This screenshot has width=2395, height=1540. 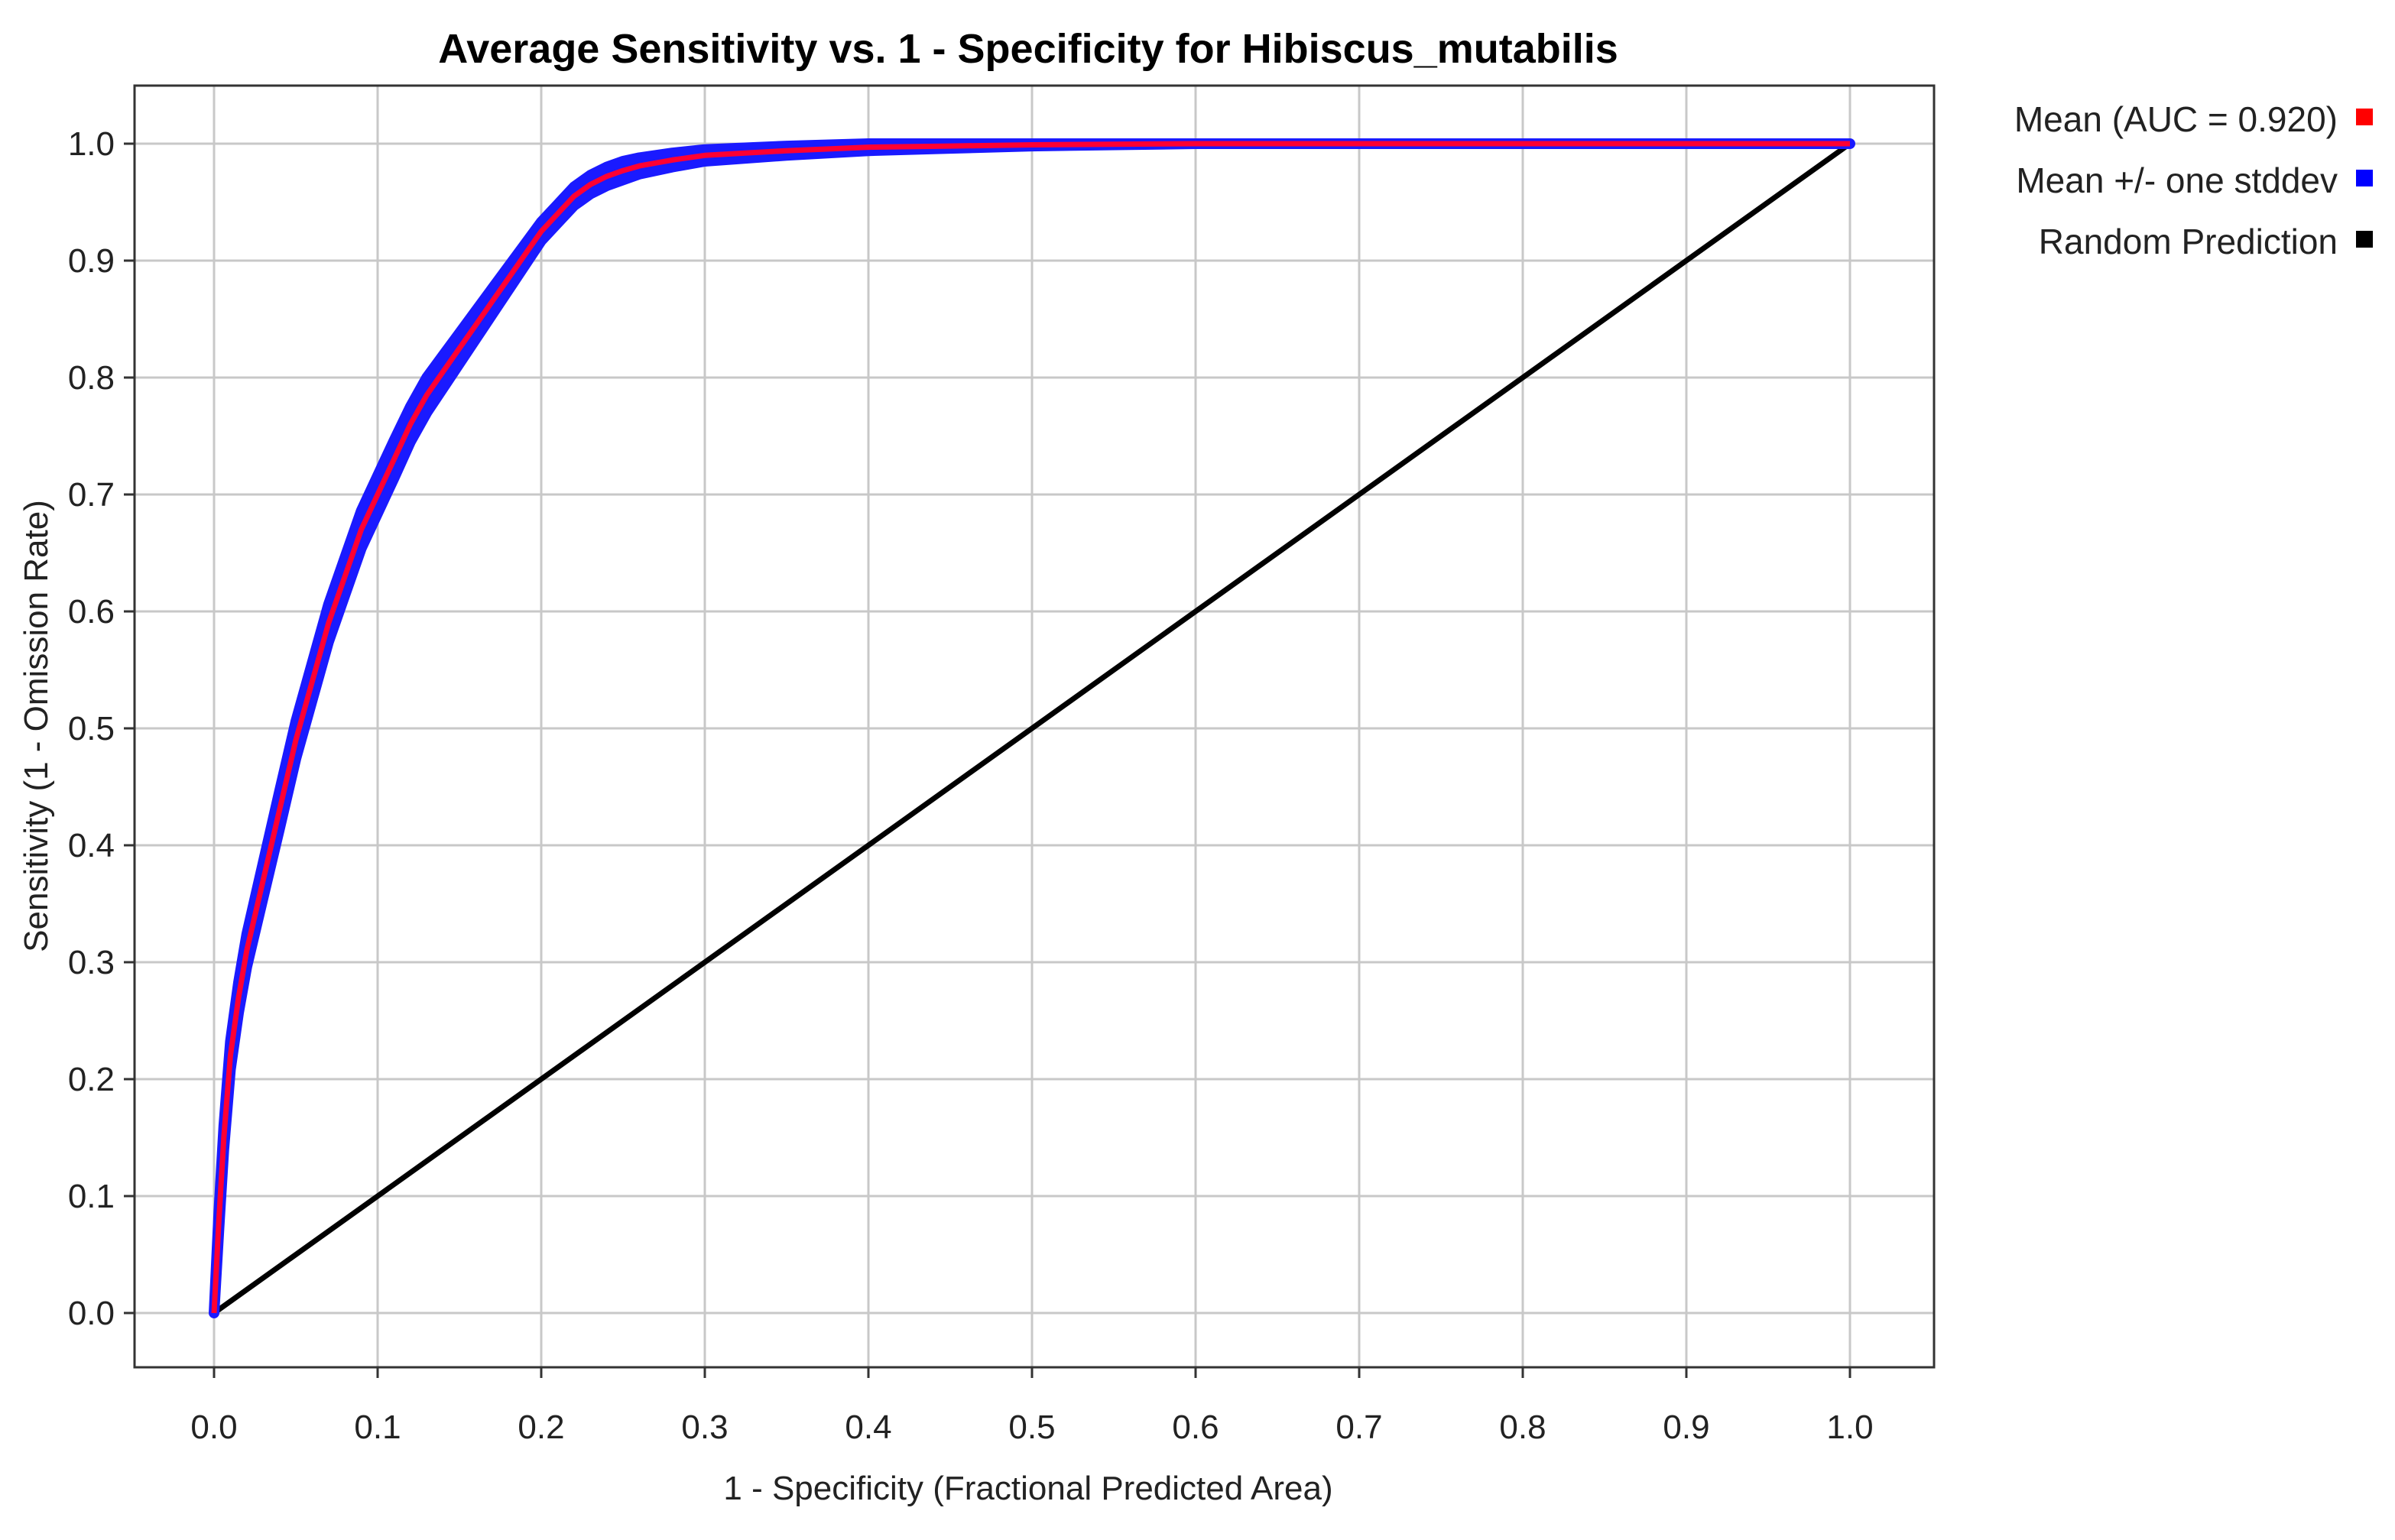 I want to click on legend-label: Mean +/- one stddev, so click(x=2177, y=180).